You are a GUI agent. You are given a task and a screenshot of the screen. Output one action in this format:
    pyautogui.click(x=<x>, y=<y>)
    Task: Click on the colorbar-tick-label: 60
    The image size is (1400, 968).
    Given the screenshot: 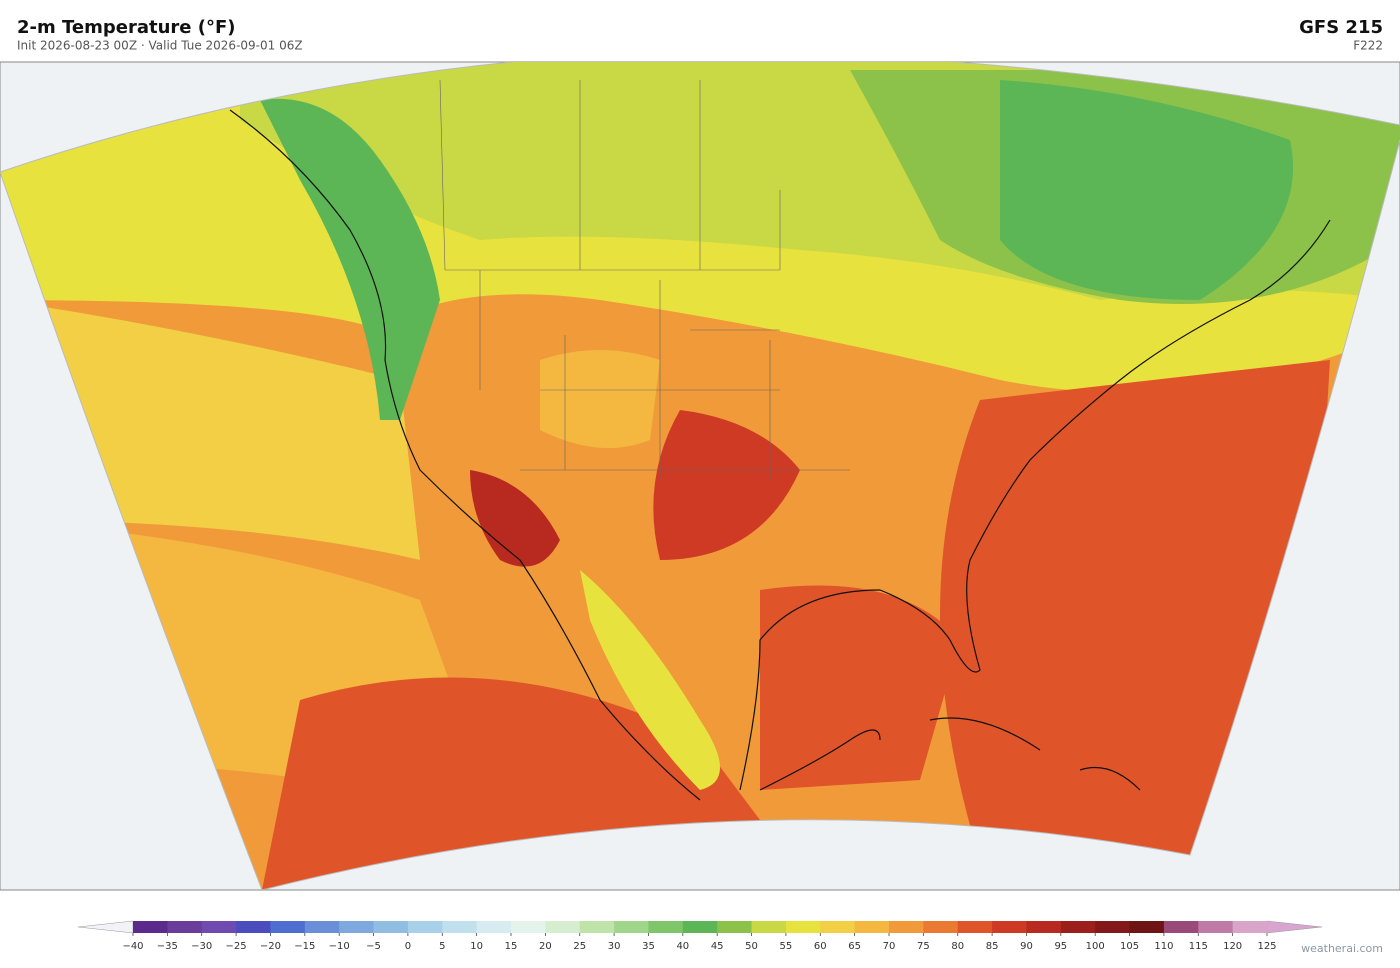 What is the action you would take?
    pyautogui.click(x=820, y=946)
    